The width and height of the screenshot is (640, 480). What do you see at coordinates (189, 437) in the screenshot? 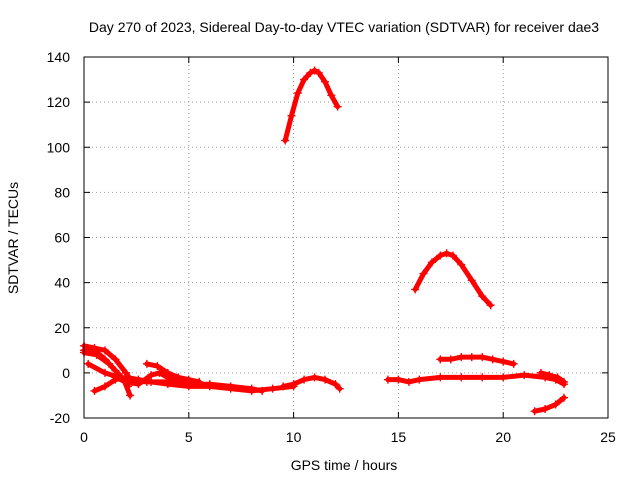
I see `x-tick-label: 5` at bounding box center [189, 437].